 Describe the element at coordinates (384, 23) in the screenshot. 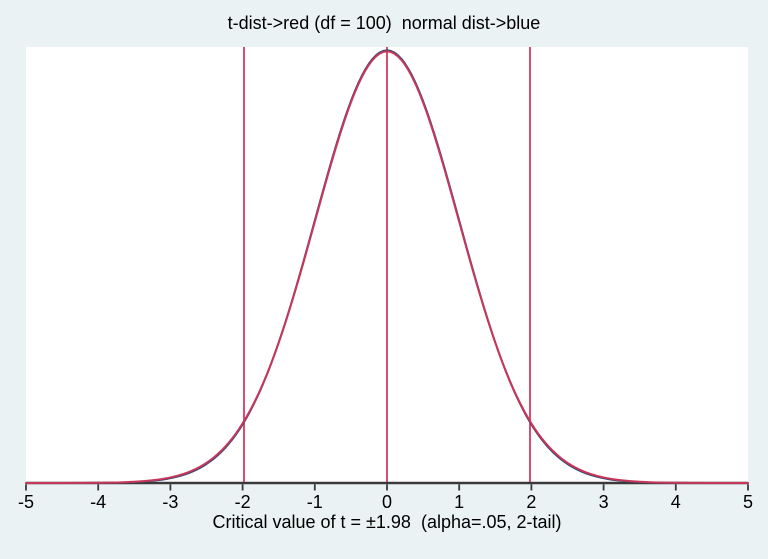

I see `chart-title: t-dist->red (df = 100) normal dist->blue` at that location.